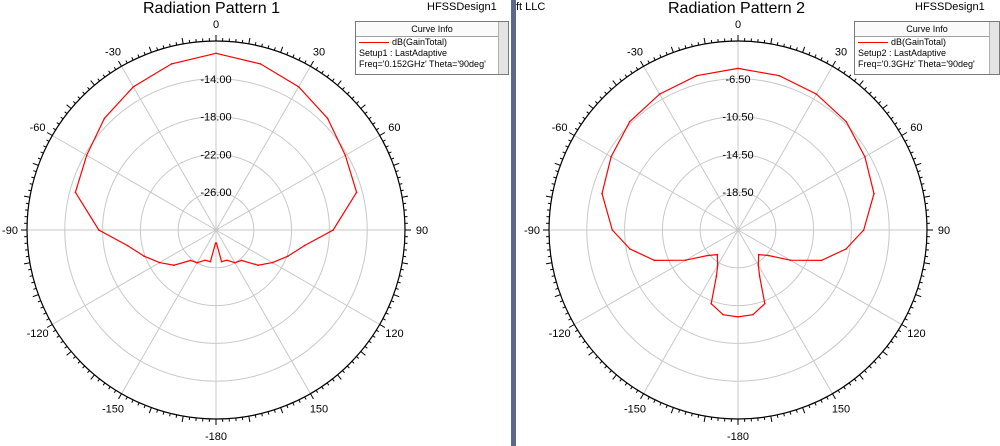 The height and width of the screenshot is (446, 1000). What do you see at coordinates (319, 53) in the screenshot?
I see `angle-label: 30` at bounding box center [319, 53].